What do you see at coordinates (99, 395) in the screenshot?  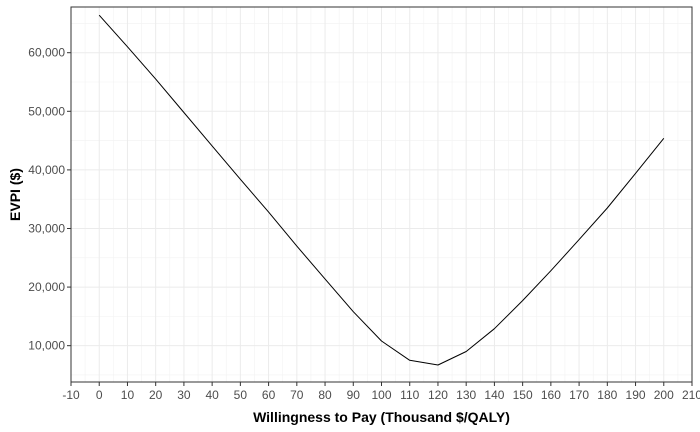 I see `x-tick-label: 0` at bounding box center [99, 395].